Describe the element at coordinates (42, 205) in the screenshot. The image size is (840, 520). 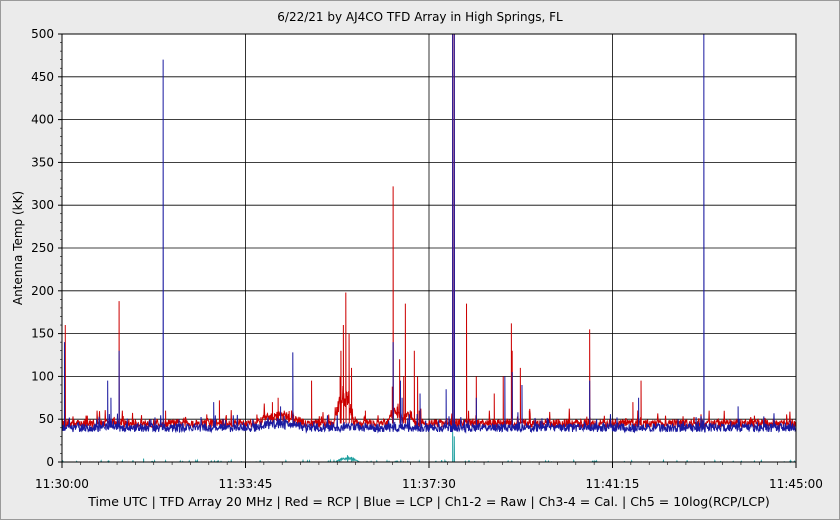
I see `y-tick-label: 300` at that location.